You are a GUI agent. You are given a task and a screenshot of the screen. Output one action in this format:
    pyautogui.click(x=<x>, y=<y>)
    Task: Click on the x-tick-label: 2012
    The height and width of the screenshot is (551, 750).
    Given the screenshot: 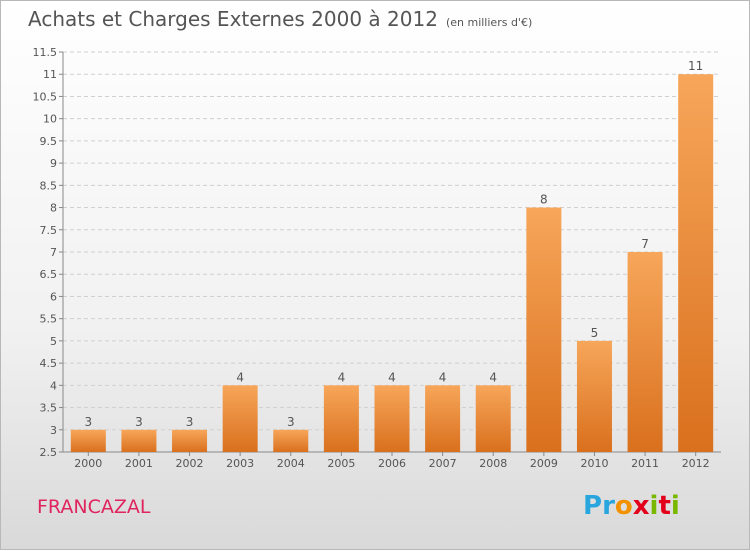 What is the action you would take?
    pyautogui.click(x=696, y=463)
    